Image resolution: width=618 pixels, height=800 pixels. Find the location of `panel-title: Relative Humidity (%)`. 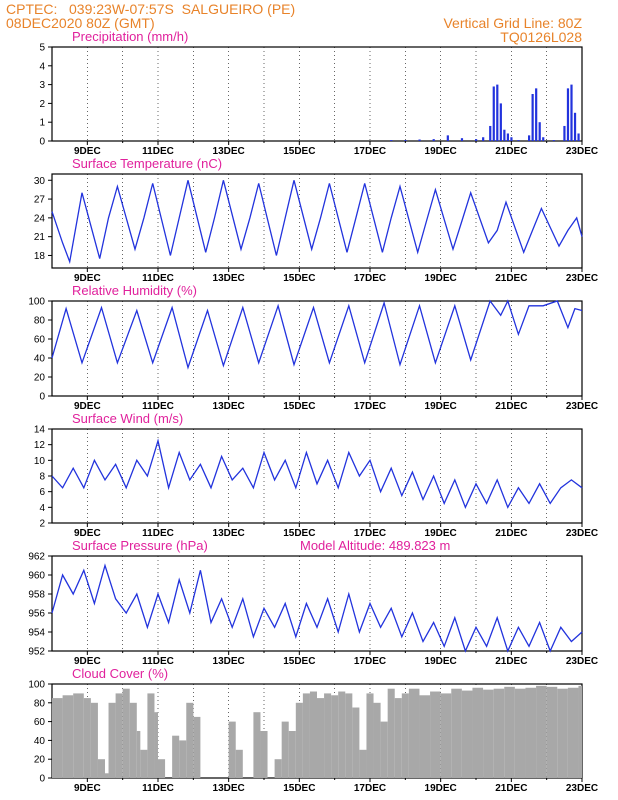

panel-title: Relative Humidity (%) is located at coordinates (134, 290).